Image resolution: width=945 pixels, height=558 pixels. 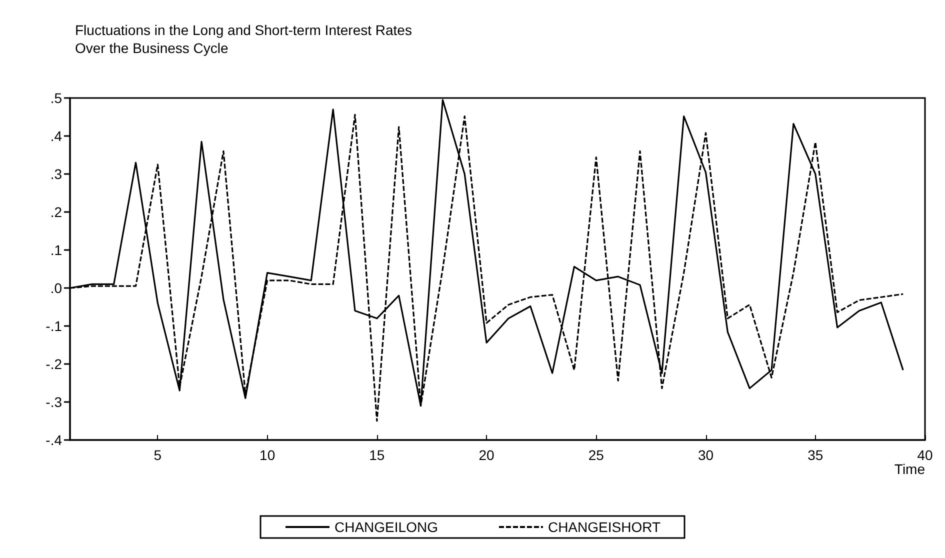 What do you see at coordinates (56, 98) in the screenshot?
I see `y-tick-label: .5` at bounding box center [56, 98].